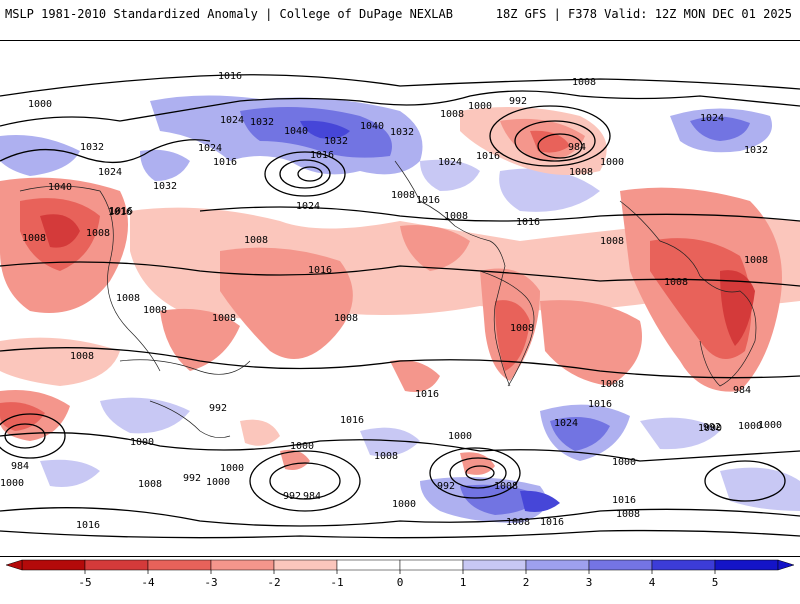  Describe the element at coordinates (526, 582) in the screenshot. I see `colorbar-tick-label: 2` at that location.